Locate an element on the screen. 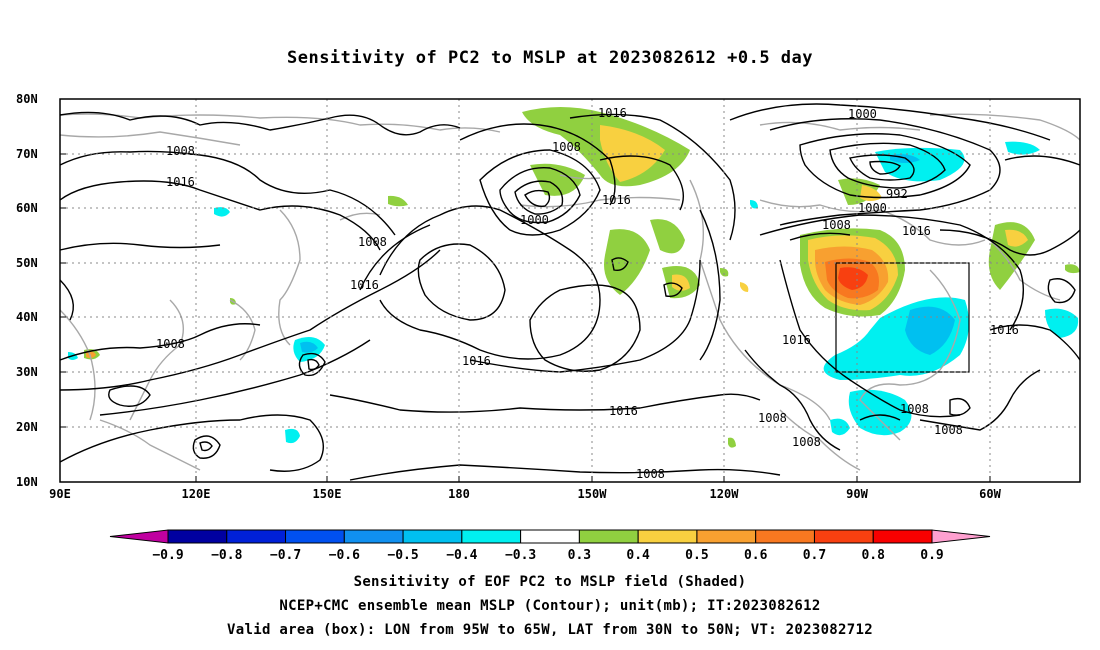  colorbar-label: −0.5 is located at coordinates (402, 555).